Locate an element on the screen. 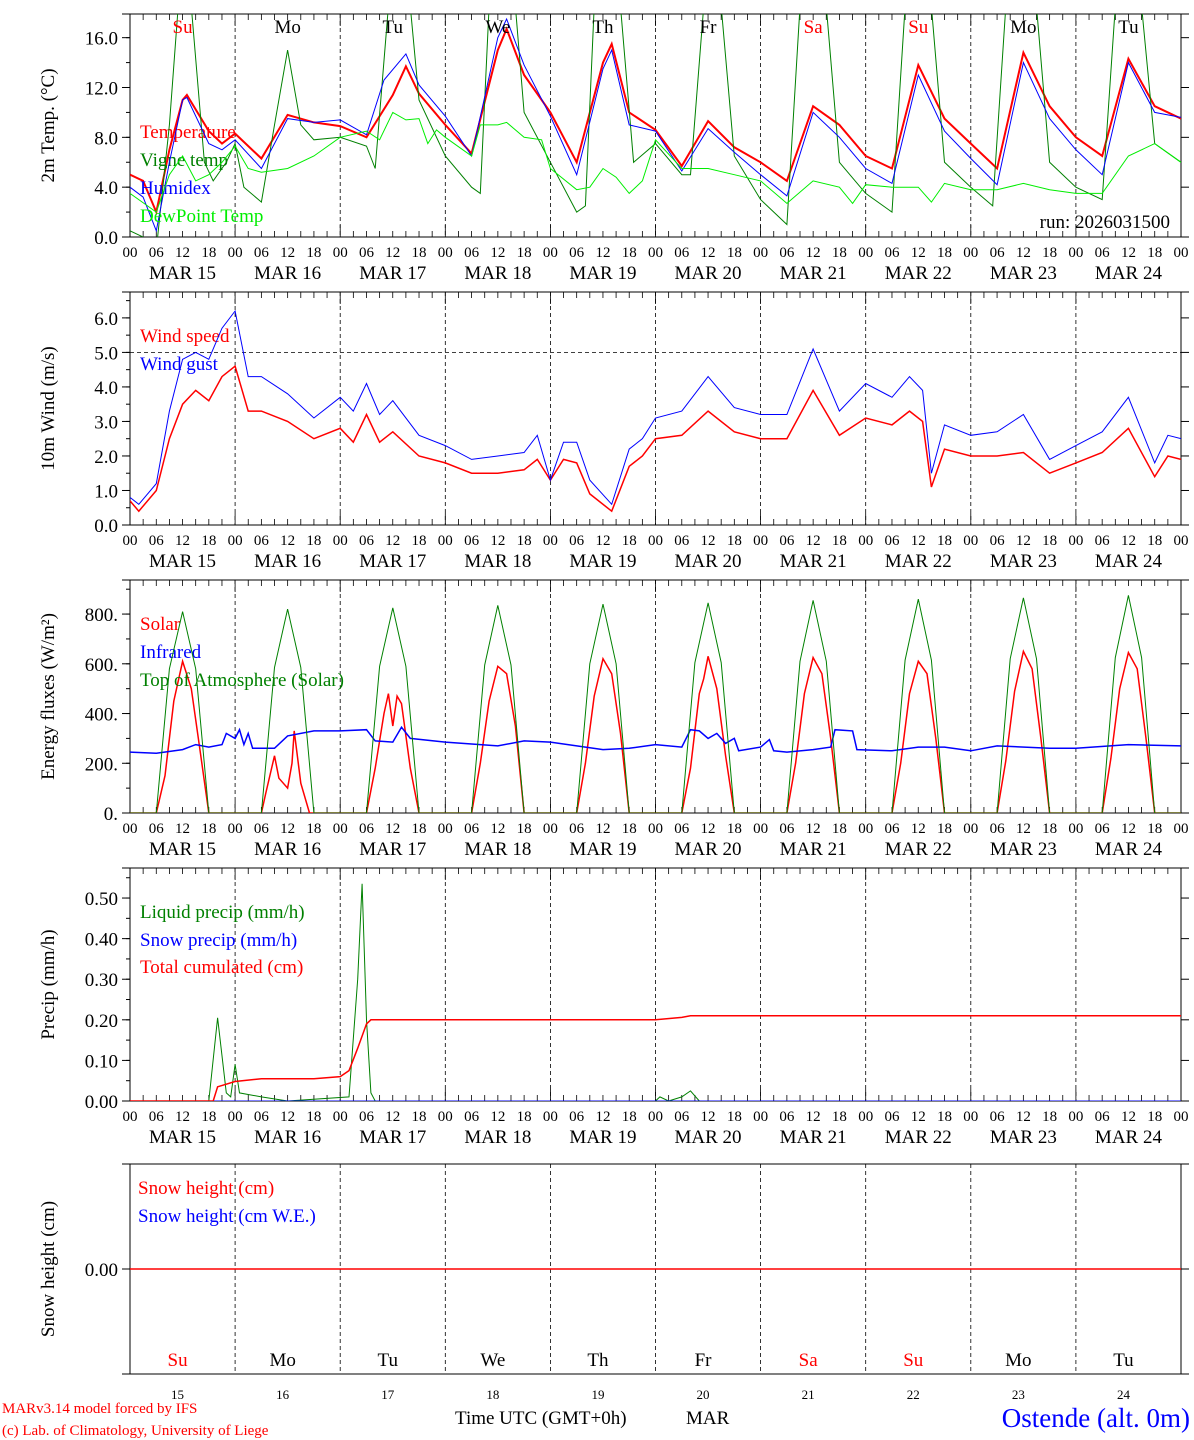 This screenshot has width=1194, height=1440. day-name-label: Tu is located at coordinates (393, 27).